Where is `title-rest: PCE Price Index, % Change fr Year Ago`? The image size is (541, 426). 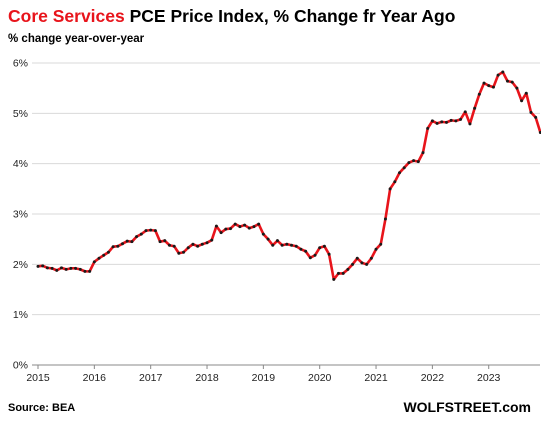
title-rest: PCE Price Index, % Change fr Year Ago is located at coordinates (290, 16).